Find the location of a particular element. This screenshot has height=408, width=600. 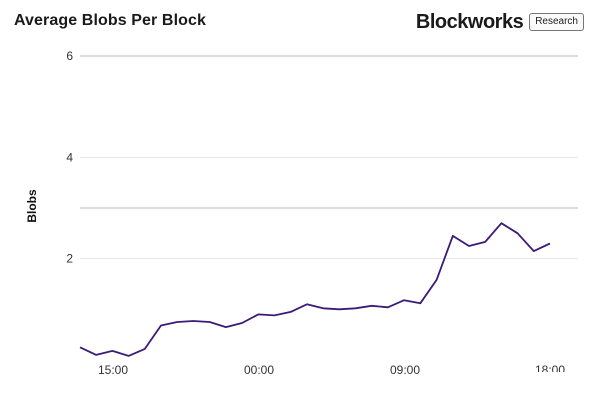

y-tick-label: 4 is located at coordinates (69, 157).